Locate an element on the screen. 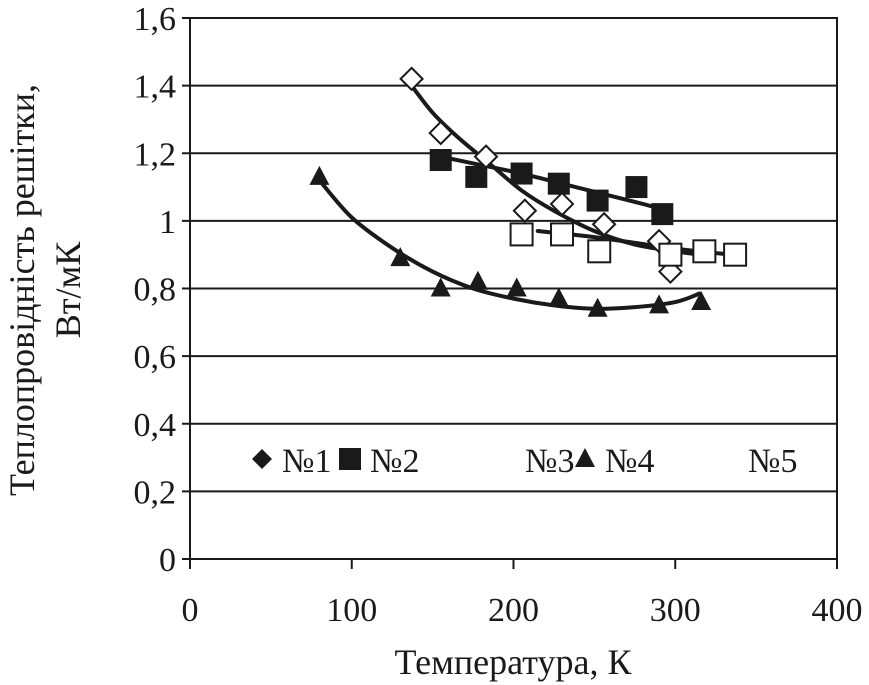  x-axis-title: Температура, К is located at coordinates (514, 662).